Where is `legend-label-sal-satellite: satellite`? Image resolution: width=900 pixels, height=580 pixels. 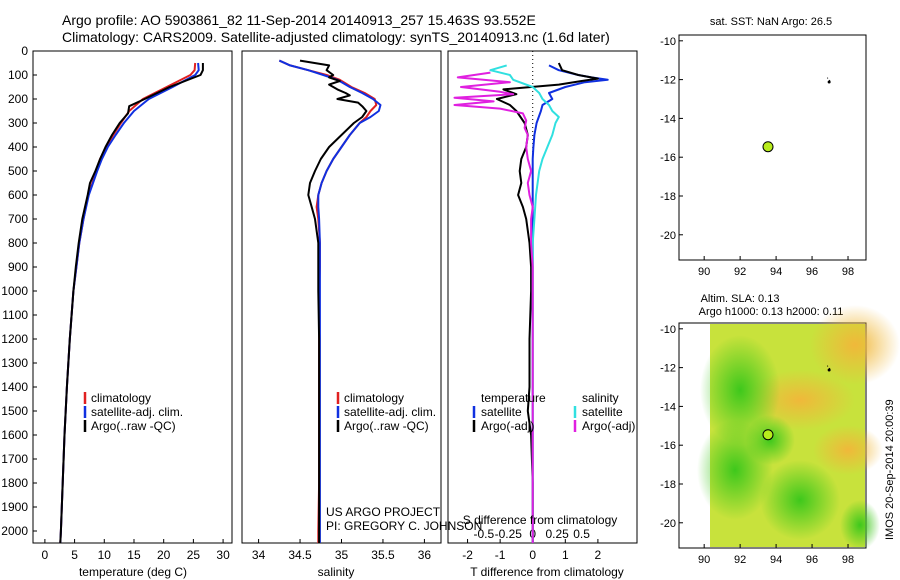
legend-label-sal-satellite: satellite is located at coordinates (602, 412).